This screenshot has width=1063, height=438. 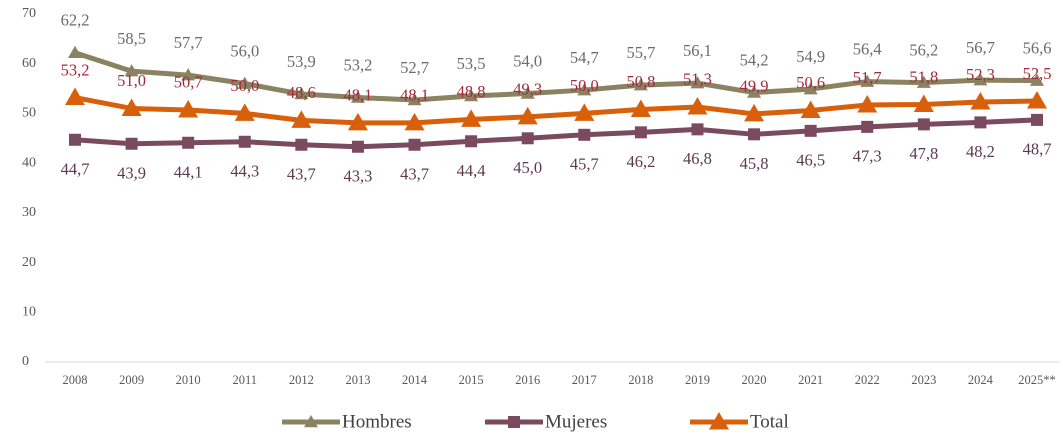 What do you see at coordinates (471, 380) in the screenshot?
I see `x-tick-label: 2015` at bounding box center [471, 380].